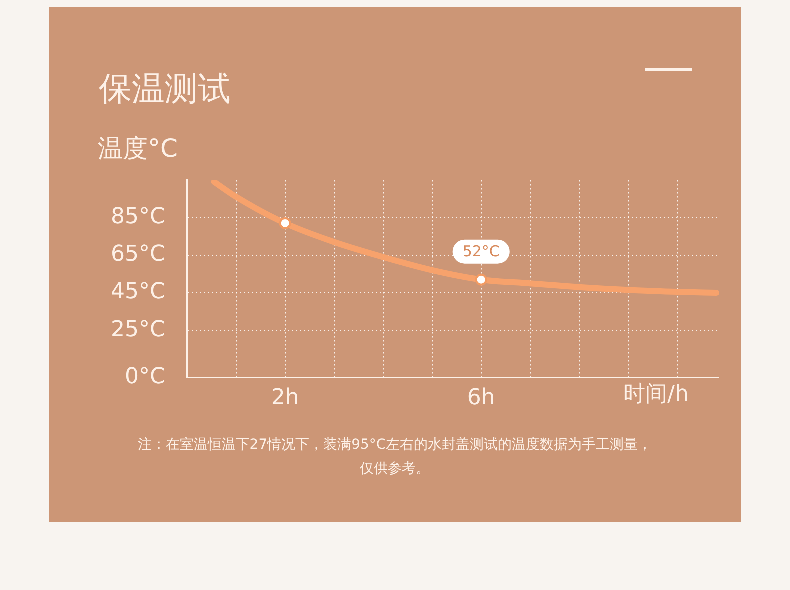 Image resolution: width=790 pixels, height=590 pixels. What do you see at coordinates (656, 395) in the screenshot?
I see `x-axis-title: 时间/h` at bounding box center [656, 395].